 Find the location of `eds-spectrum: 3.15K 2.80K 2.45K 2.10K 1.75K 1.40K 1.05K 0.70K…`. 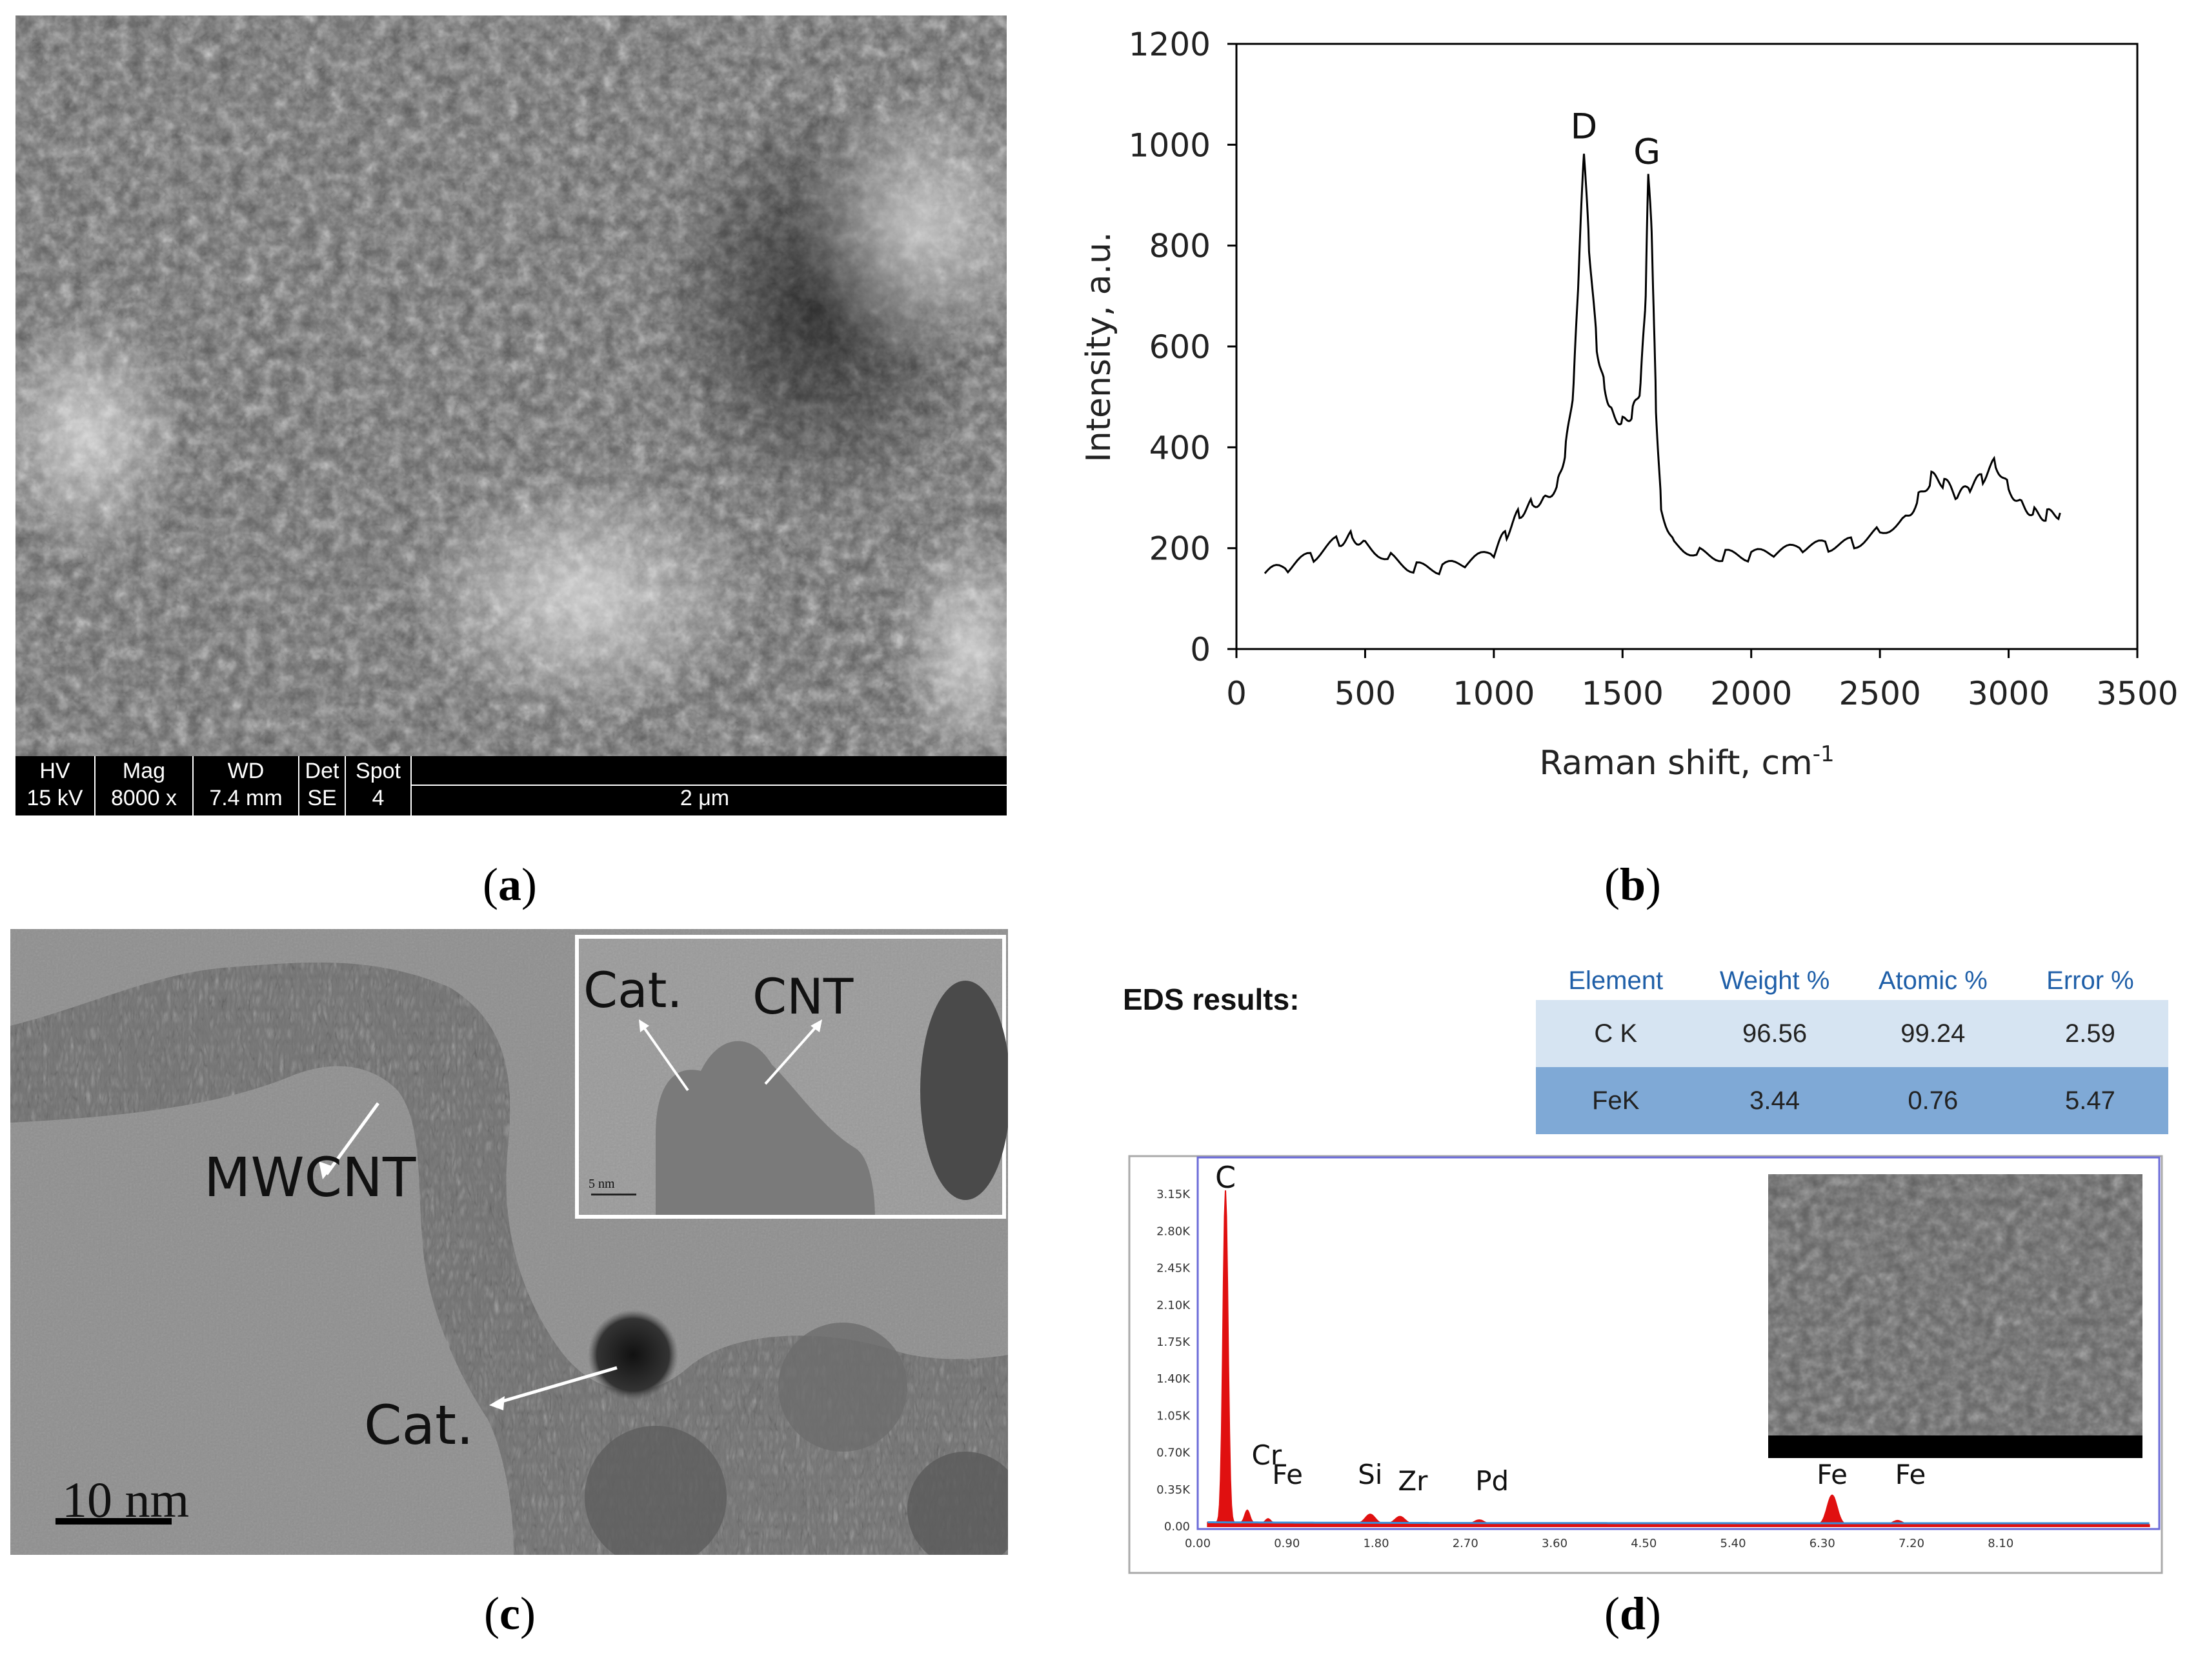

eds-spectrum: 3.15K 2.80K 2.45K 2.10K 1.75K 1.40K 1.05K 0.70K… is located at coordinates (1645, 1364).